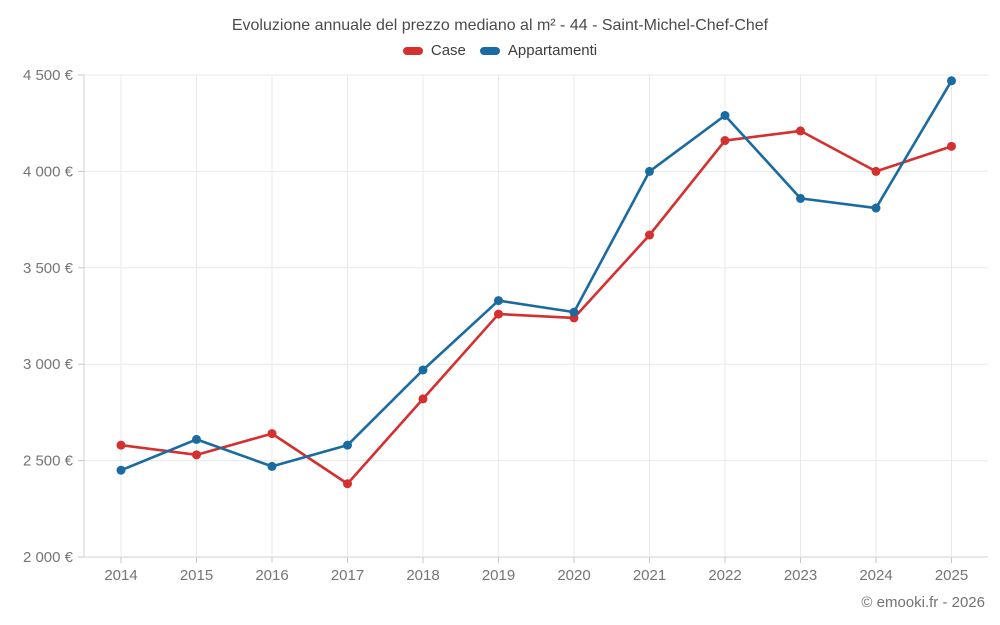 The image size is (1000, 625). Describe the element at coordinates (196, 439) in the screenshot. I see `data-point-appartamenti-2015` at that location.